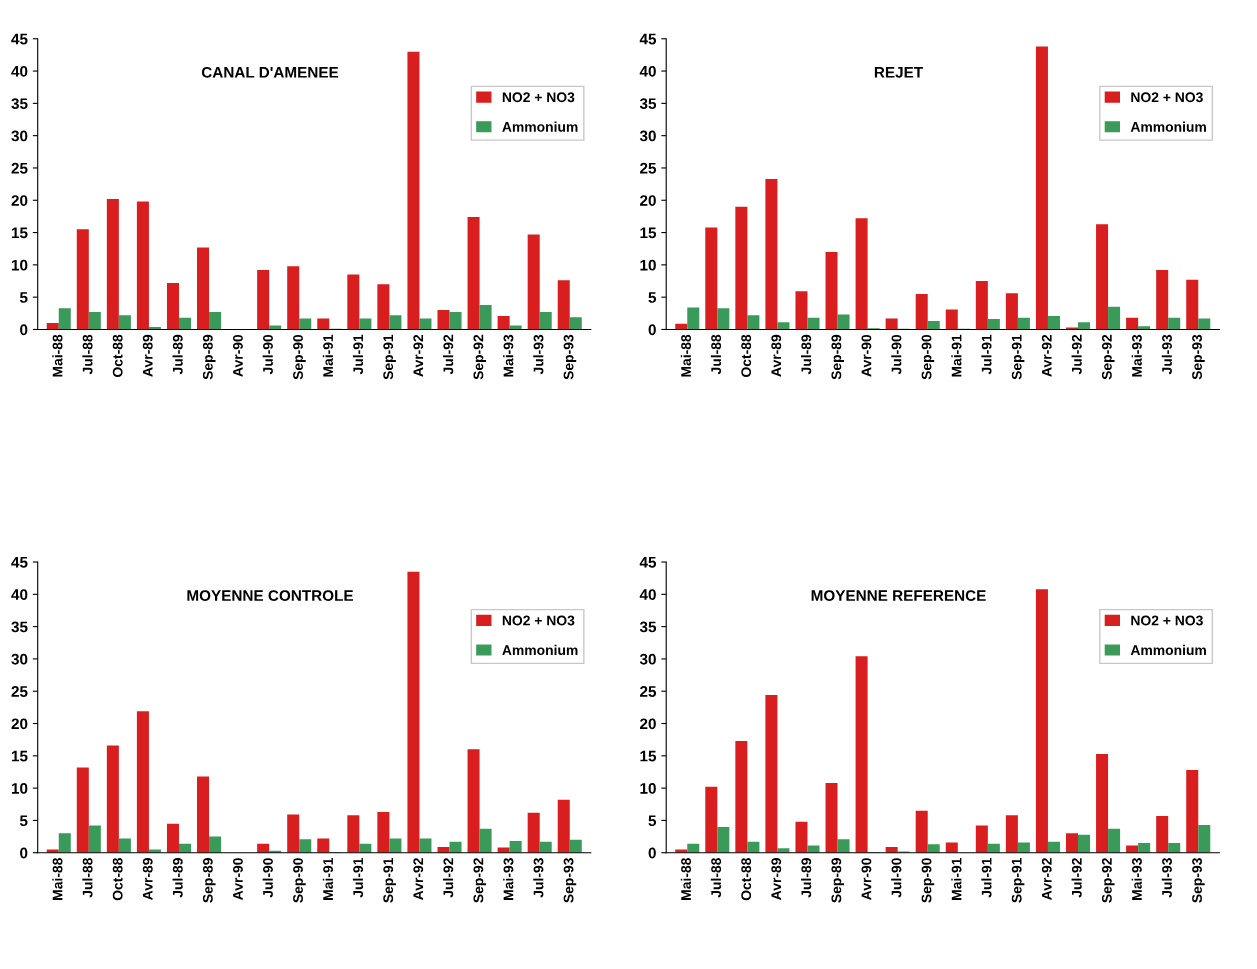  What do you see at coordinates (898, 596) in the screenshot?
I see `text: MOYENNE REFERENCE` at bounding box center [898, 596].